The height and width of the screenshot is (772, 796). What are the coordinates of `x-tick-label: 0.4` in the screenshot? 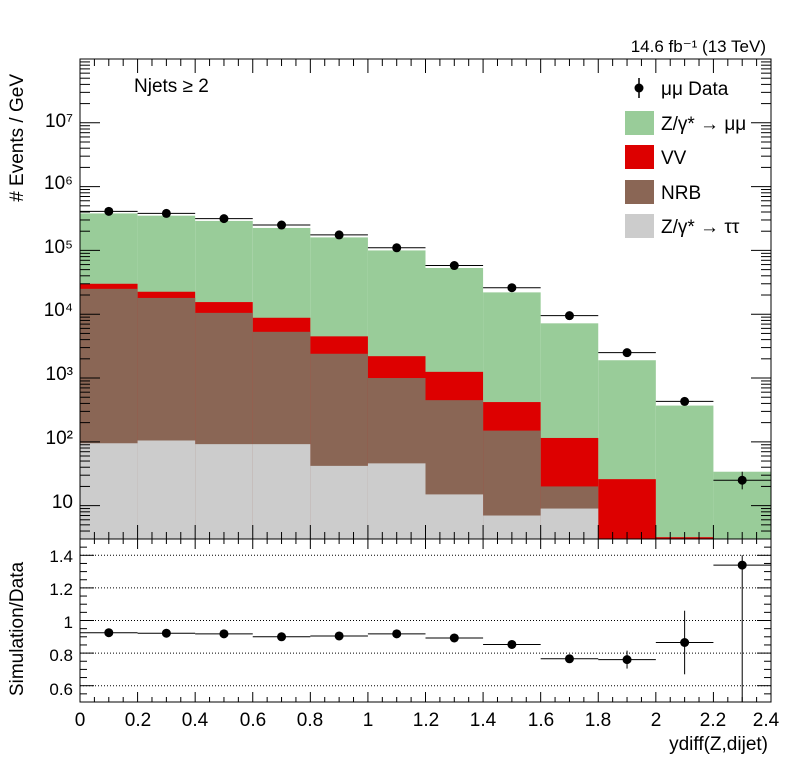 It's located at (195, 720).